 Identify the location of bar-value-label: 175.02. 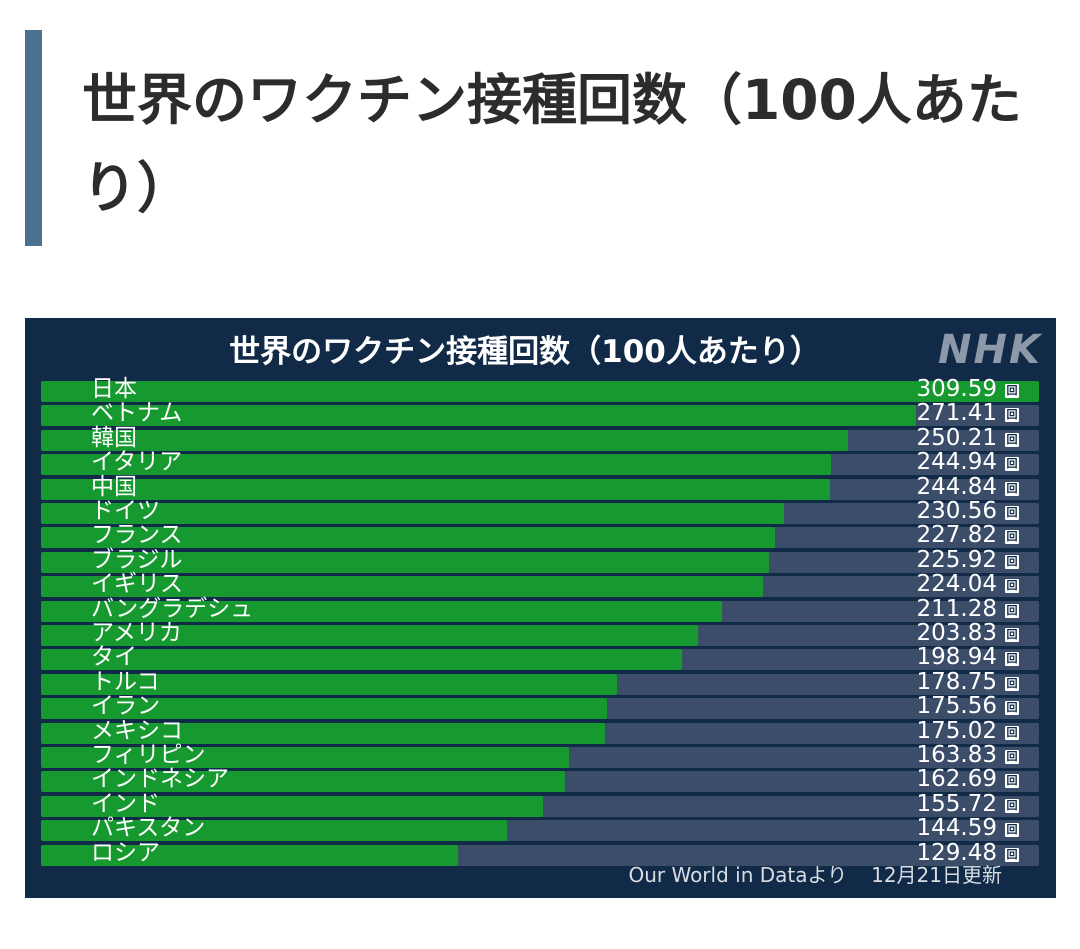
(956, 730).